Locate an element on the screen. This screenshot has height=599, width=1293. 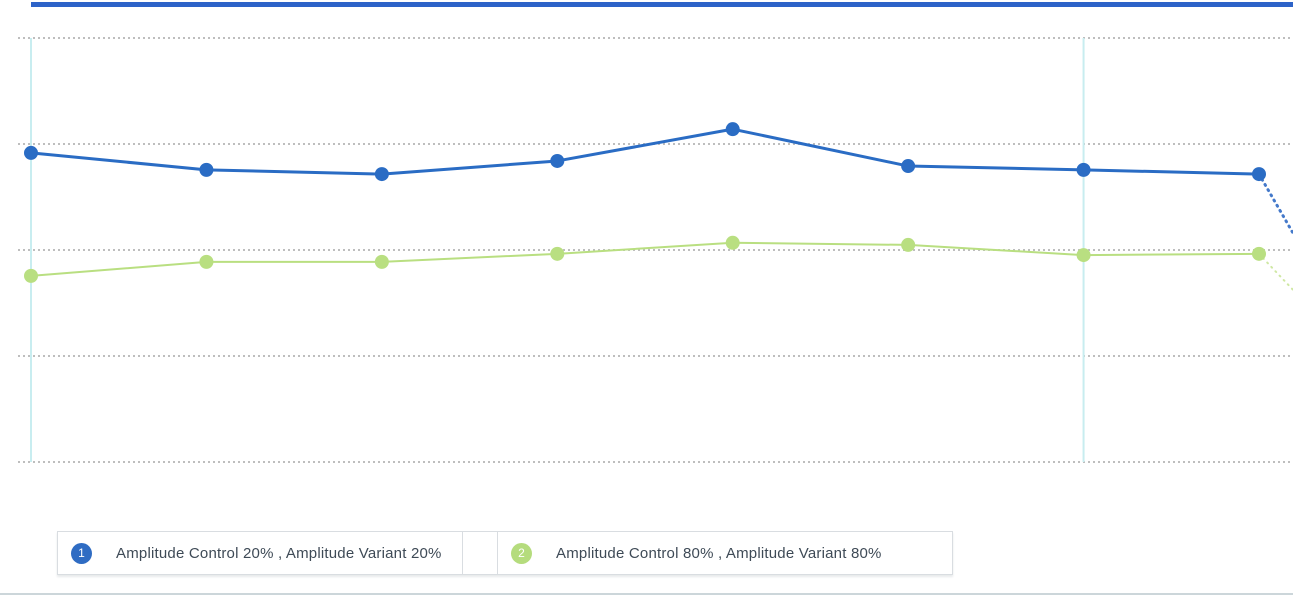
legend-divider is located at coordinates (480, 553).